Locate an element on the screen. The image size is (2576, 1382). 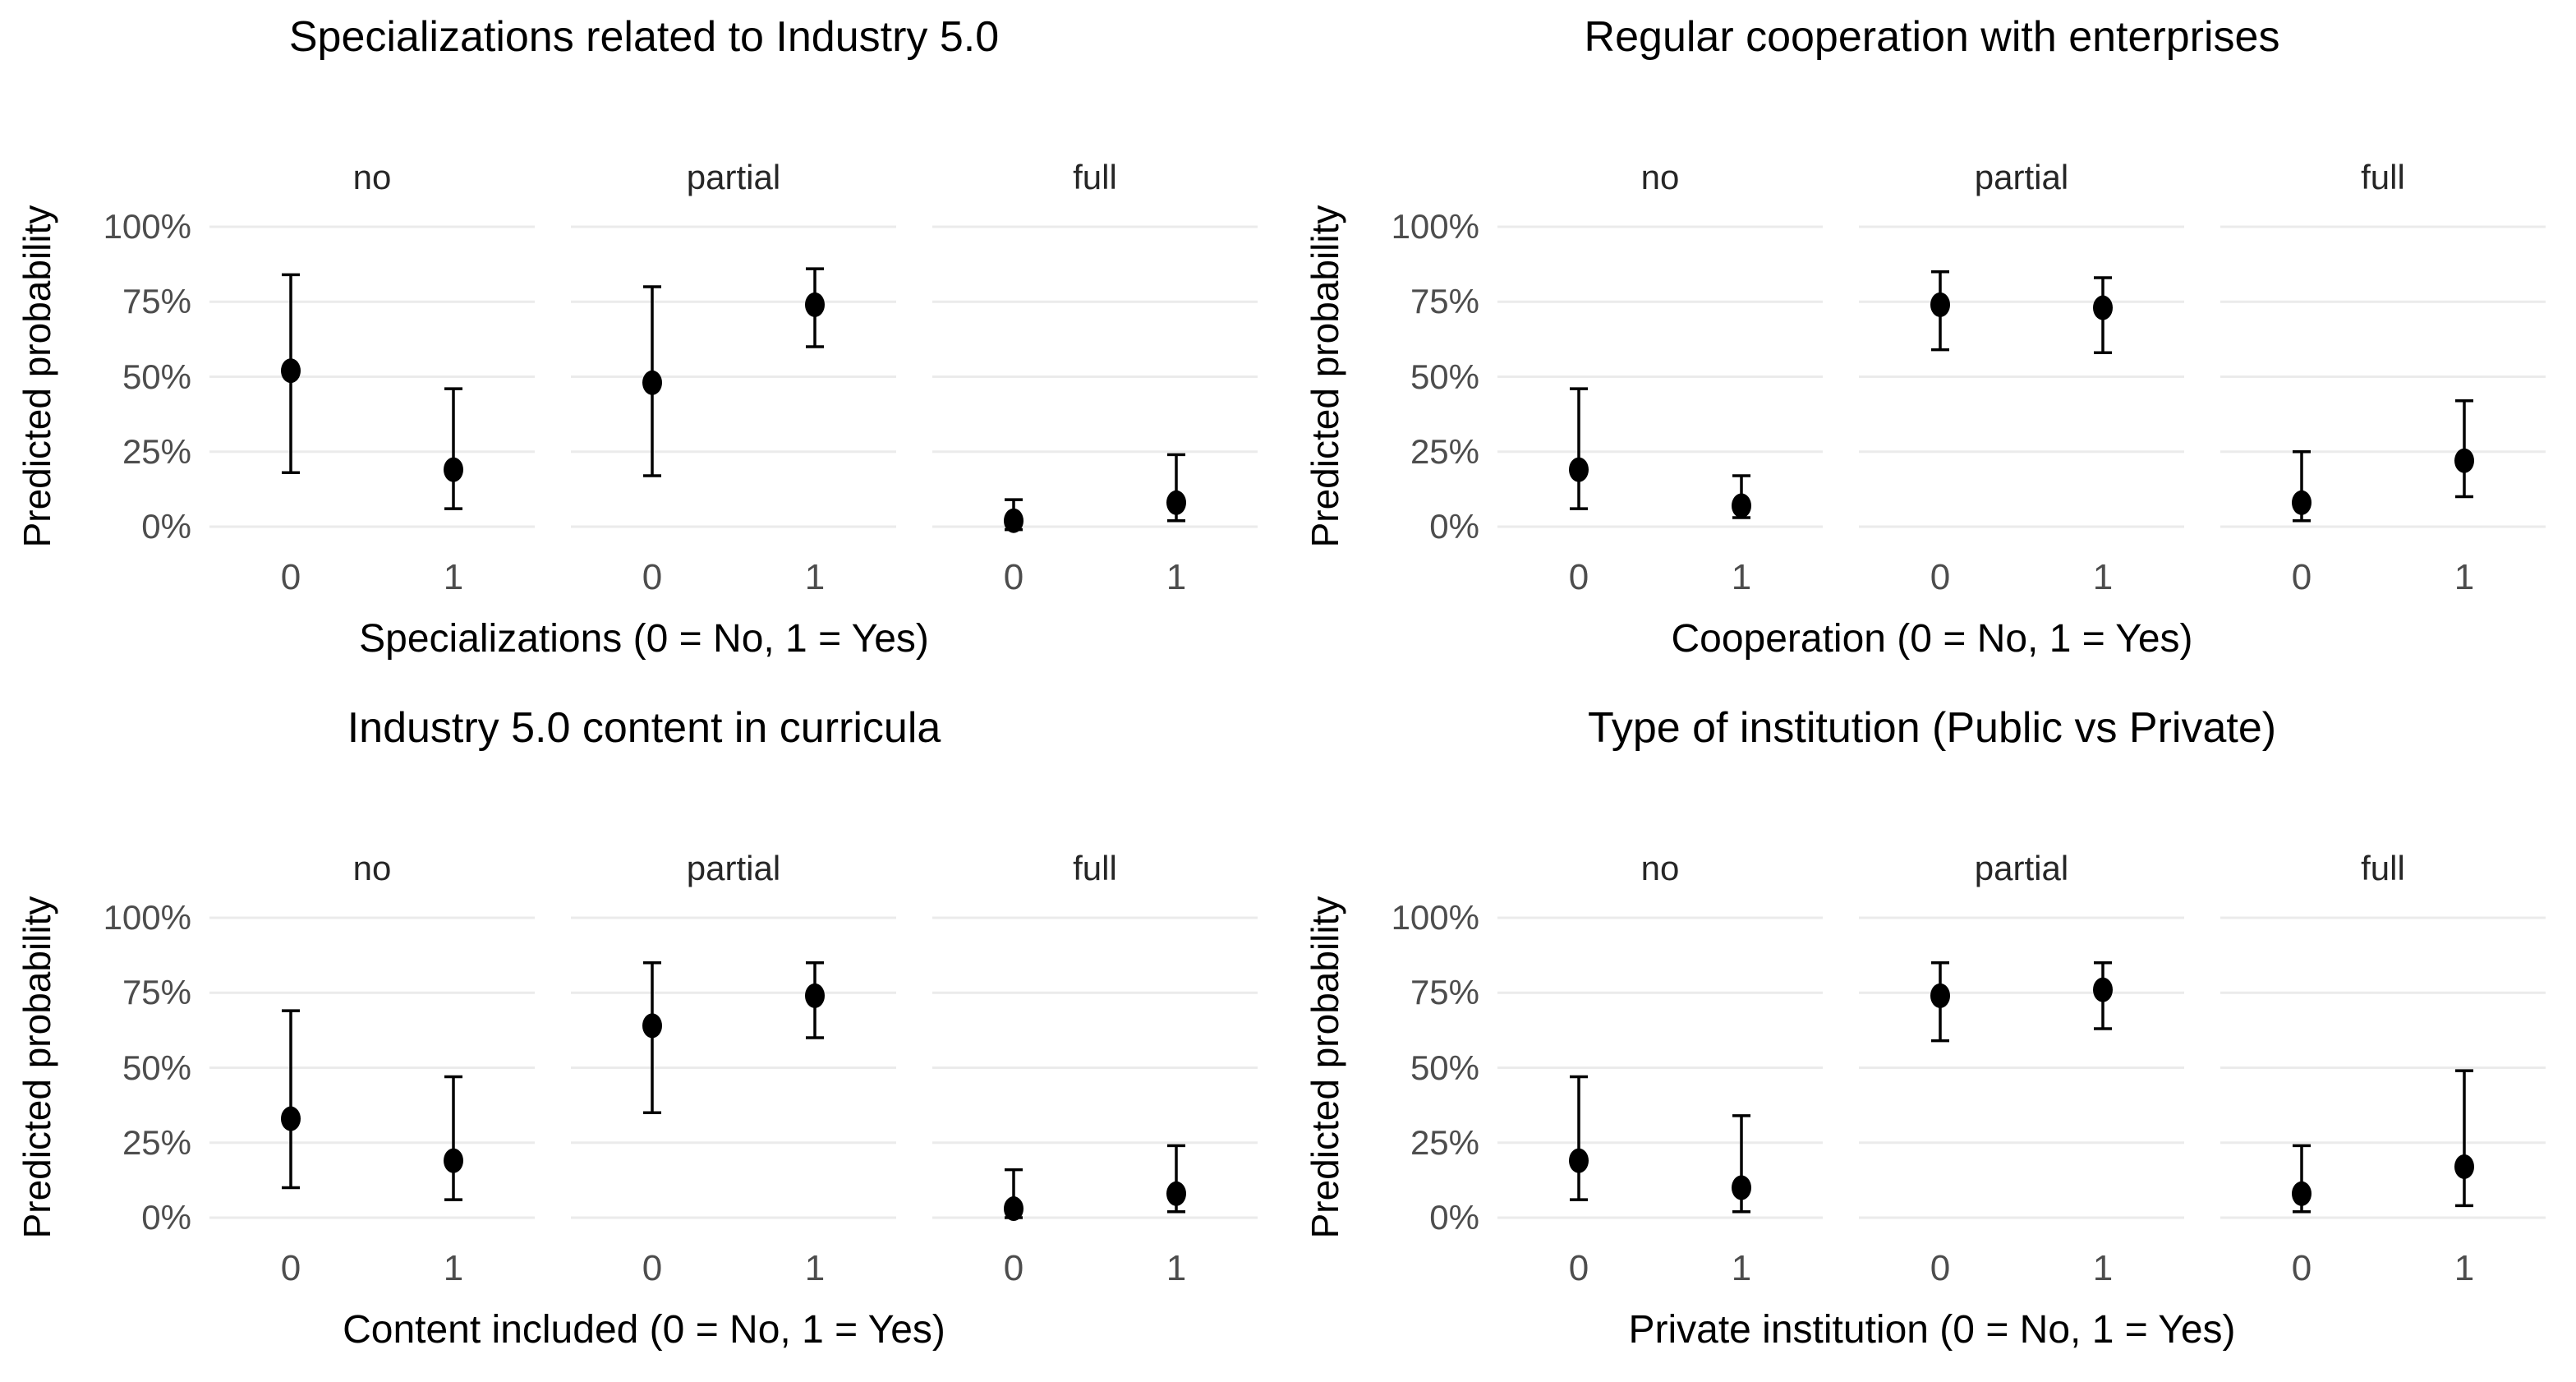
panel-title: Industry 5.0 content in curricula is located at coordinates (644, 728).